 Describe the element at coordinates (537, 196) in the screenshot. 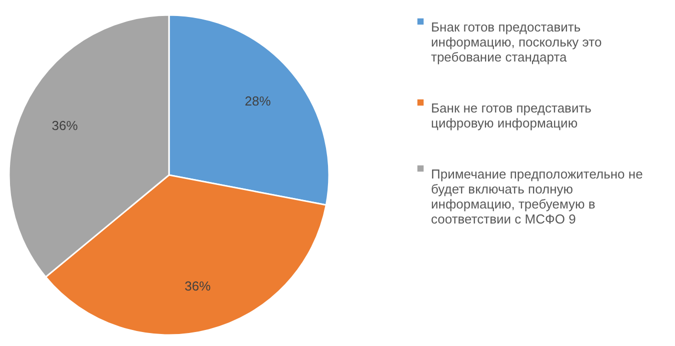

I see `legend-label: Примечание предположительно не будет включать полную информацию, требуемую в соответствии с МСФО 9` at that location.